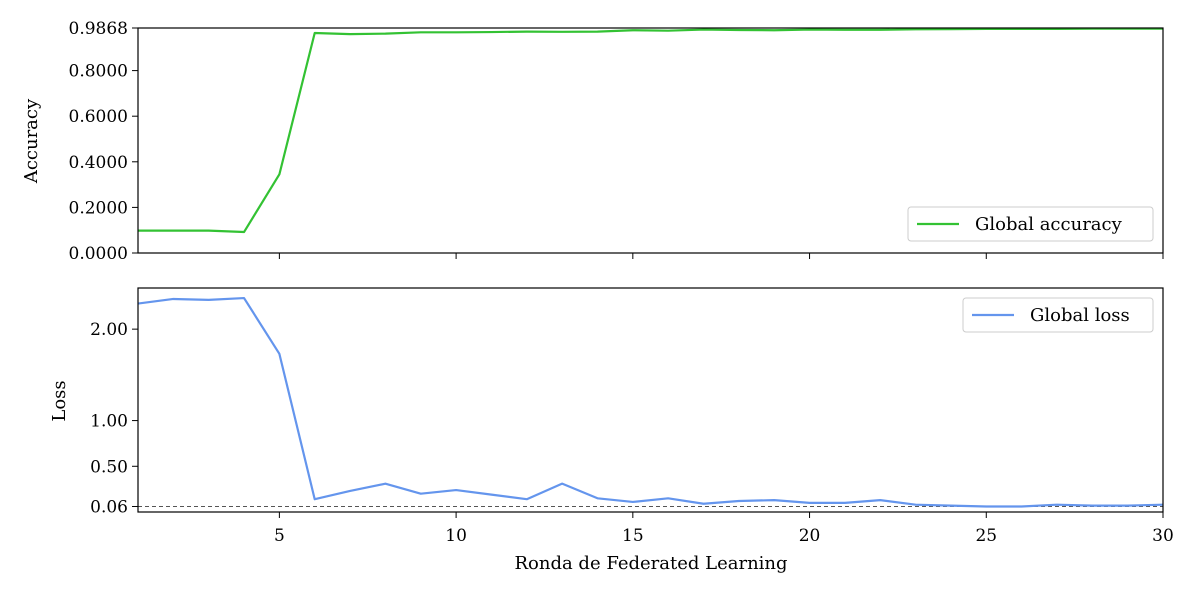  I want to click on accuracy-y-tick-label: 0.4000, so click(98, 163).